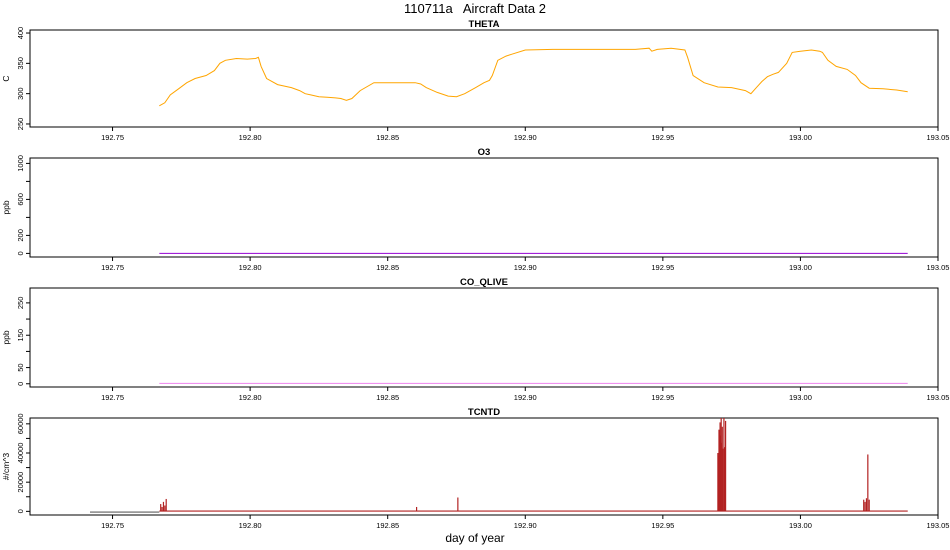 The height and width of the screenshot is (550, 950). Describe the element at coordinates (20, 93) in the screenshot. I see `y-tick-label: 300` at that location.